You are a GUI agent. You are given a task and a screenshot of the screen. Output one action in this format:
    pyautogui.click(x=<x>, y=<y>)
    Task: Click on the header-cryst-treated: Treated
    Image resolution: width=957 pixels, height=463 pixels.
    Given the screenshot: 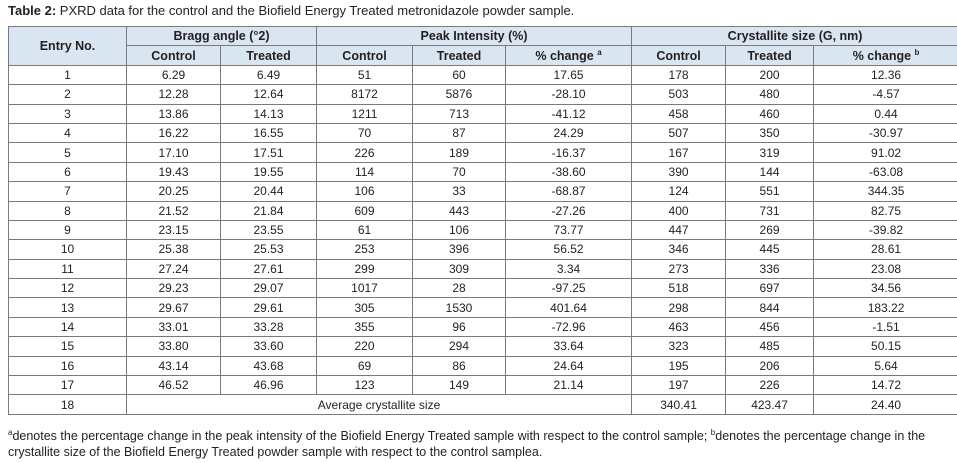 What is the action you would take?
    pyautogui.click(x=770, y=55)
    